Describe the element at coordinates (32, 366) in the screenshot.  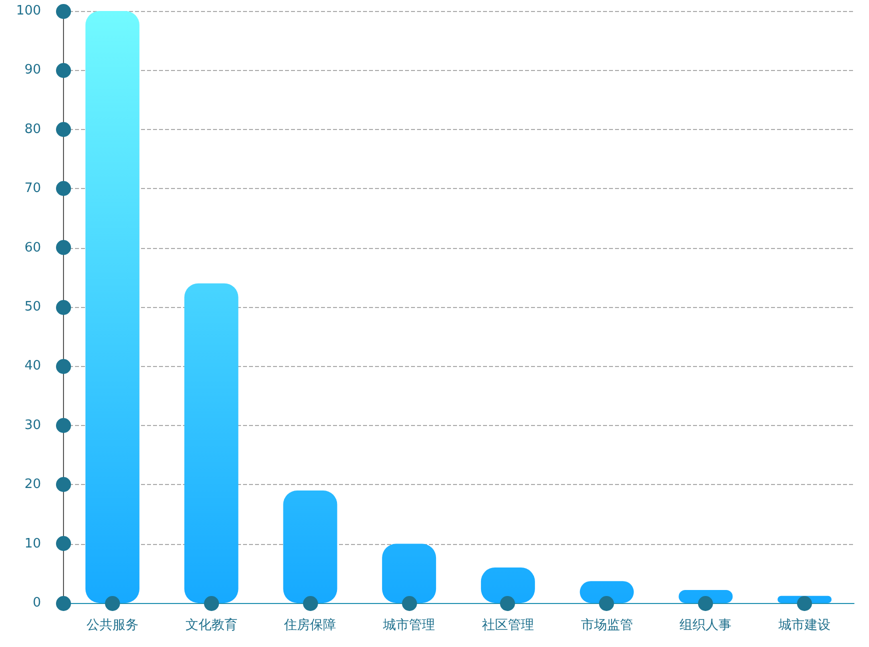
I see `y-tick-label: 40` at that location.